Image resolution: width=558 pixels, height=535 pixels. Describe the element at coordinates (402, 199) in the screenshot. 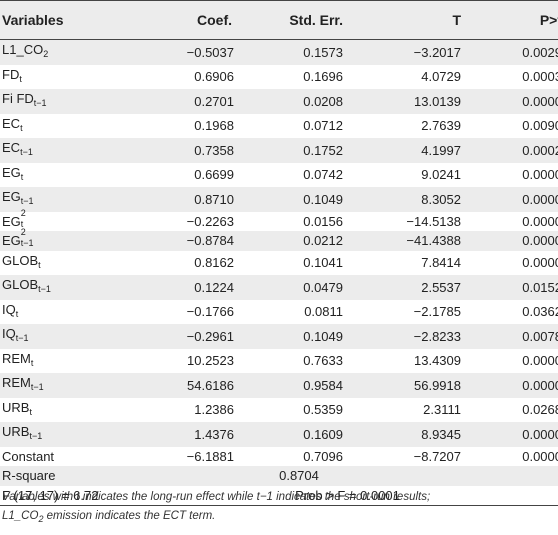

I see `t-stat-cell: 8.3052` at that location.